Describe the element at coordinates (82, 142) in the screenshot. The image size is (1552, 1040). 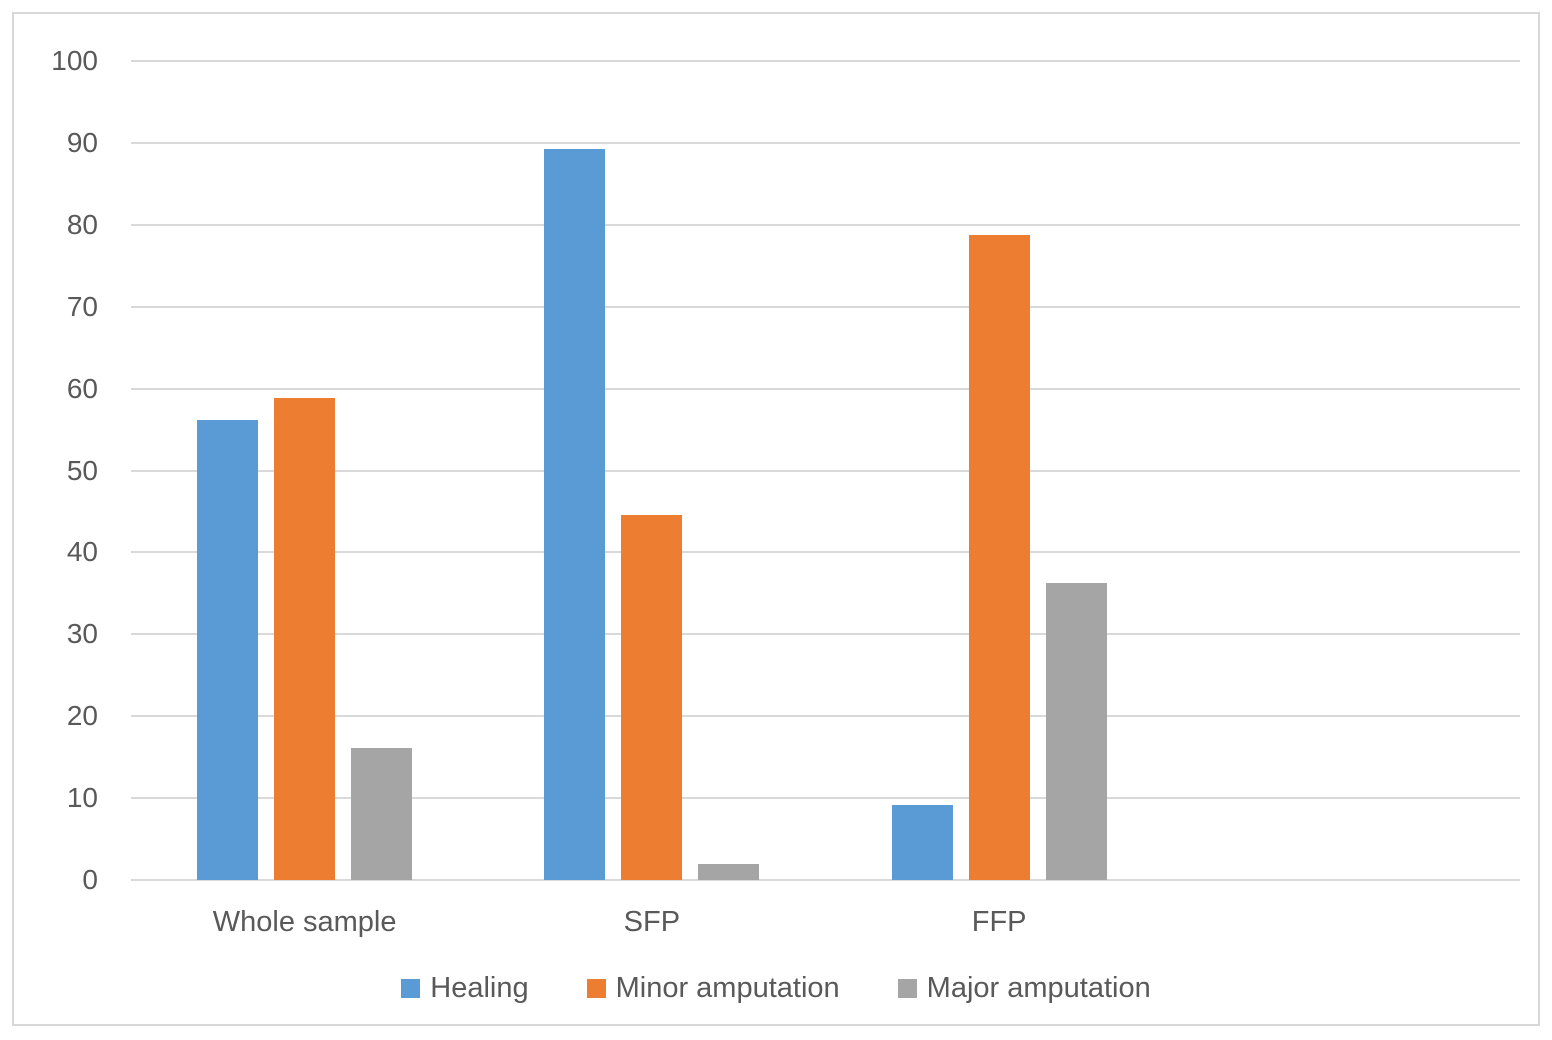
I see `y-tick-label-90: 90` at that location.